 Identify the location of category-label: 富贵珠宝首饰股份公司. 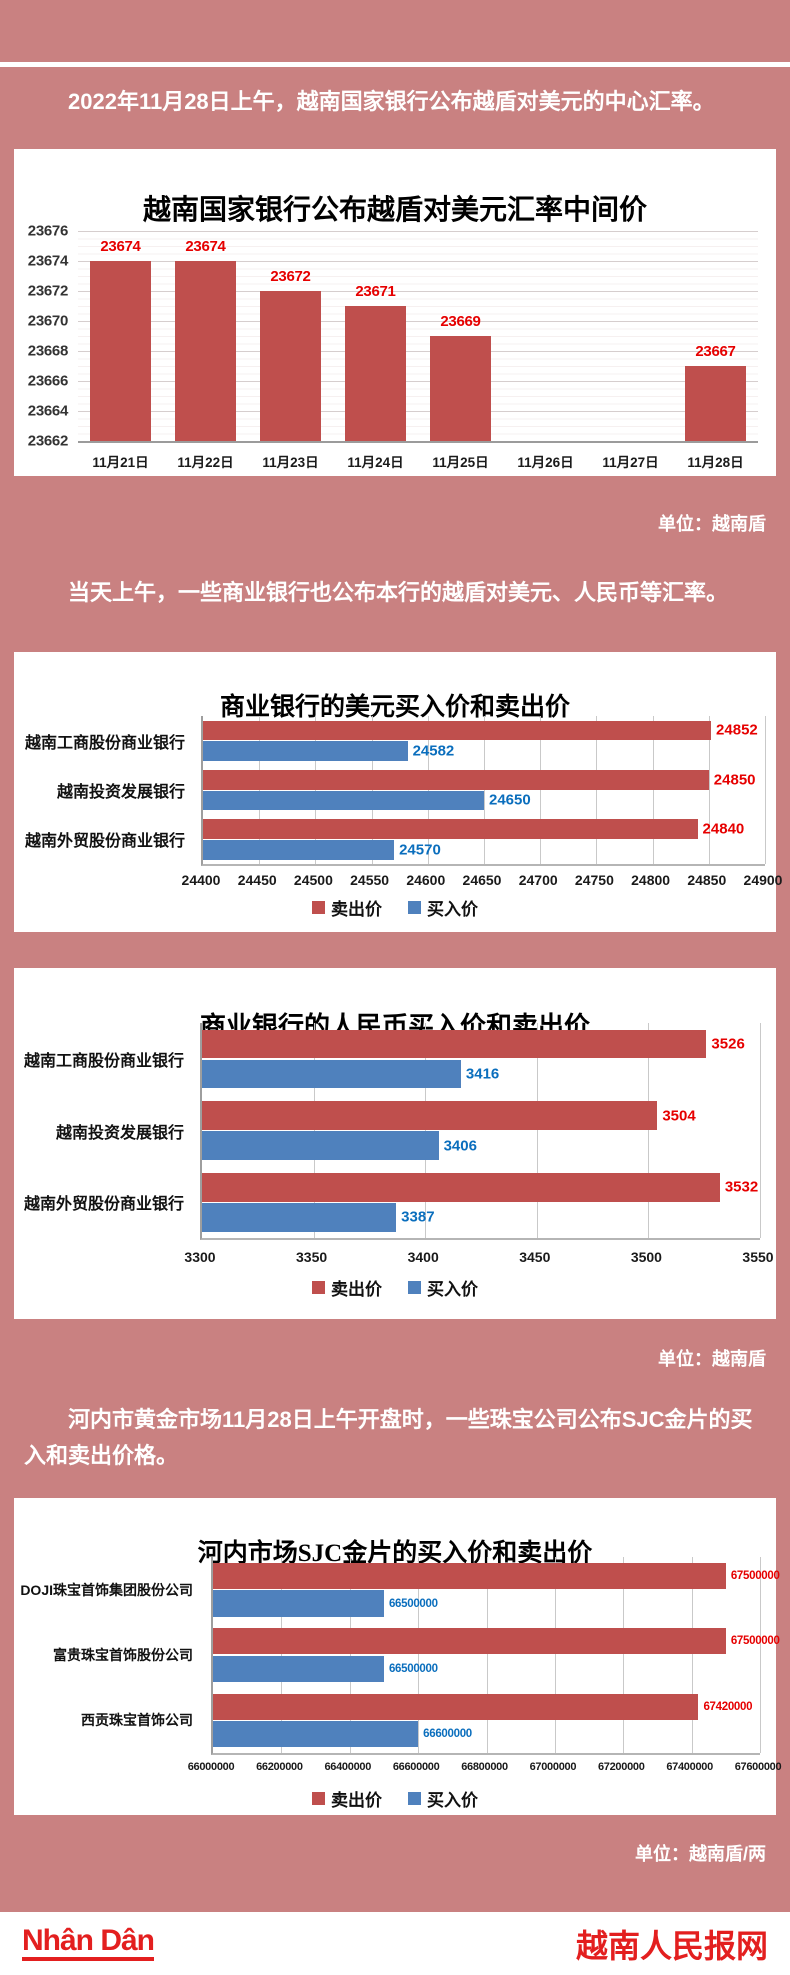
(123, 1654).